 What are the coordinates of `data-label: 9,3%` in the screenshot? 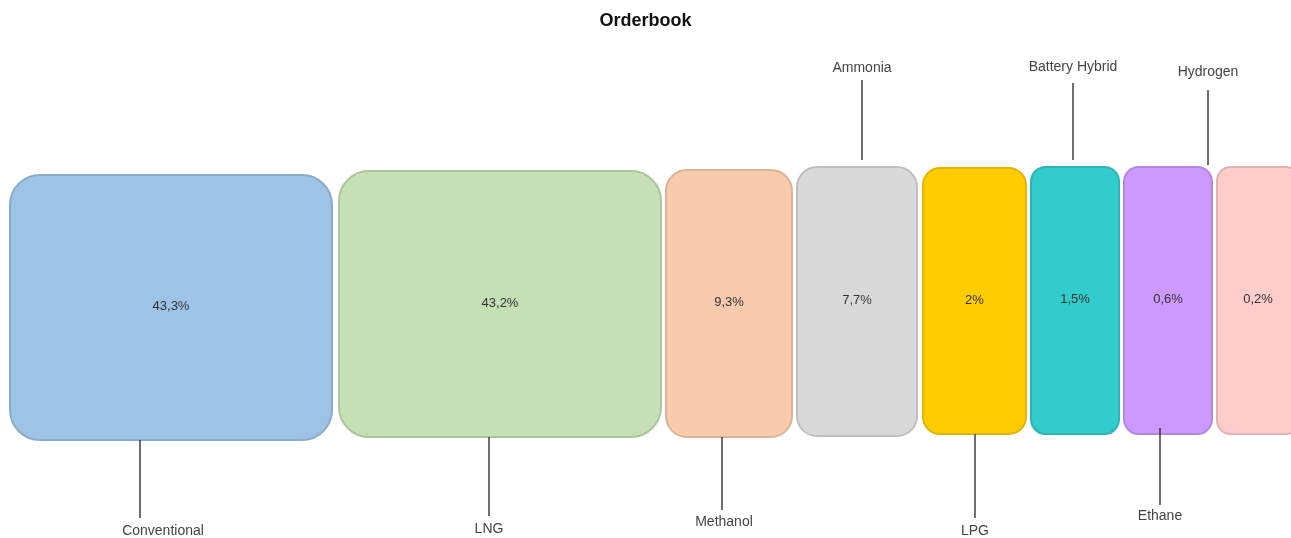 It's located at (729, 302).